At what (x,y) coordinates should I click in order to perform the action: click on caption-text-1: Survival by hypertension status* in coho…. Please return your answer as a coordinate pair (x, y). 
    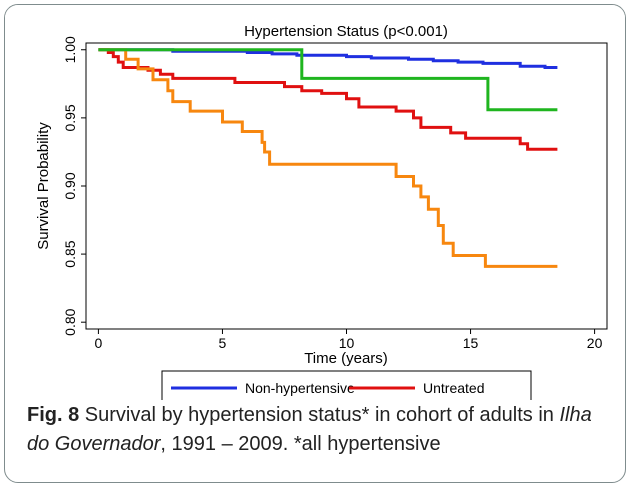
    Looking at the image, I should click on (319, 415).